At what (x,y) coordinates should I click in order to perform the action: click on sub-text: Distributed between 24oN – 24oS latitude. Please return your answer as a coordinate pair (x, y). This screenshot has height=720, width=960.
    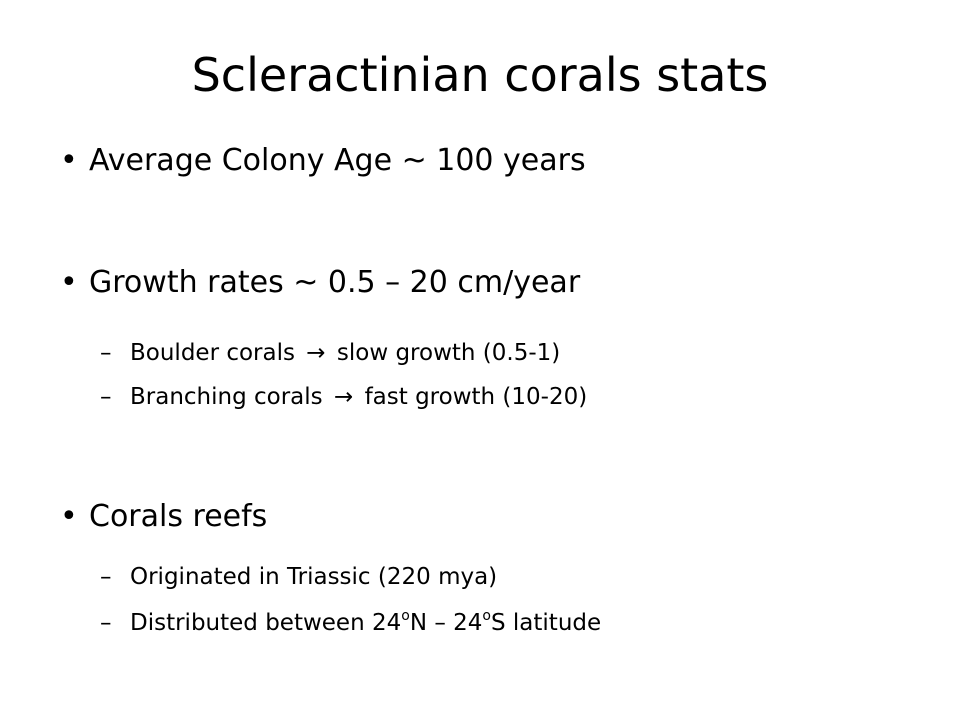
    Looking at the image, I should click on (365, 624).